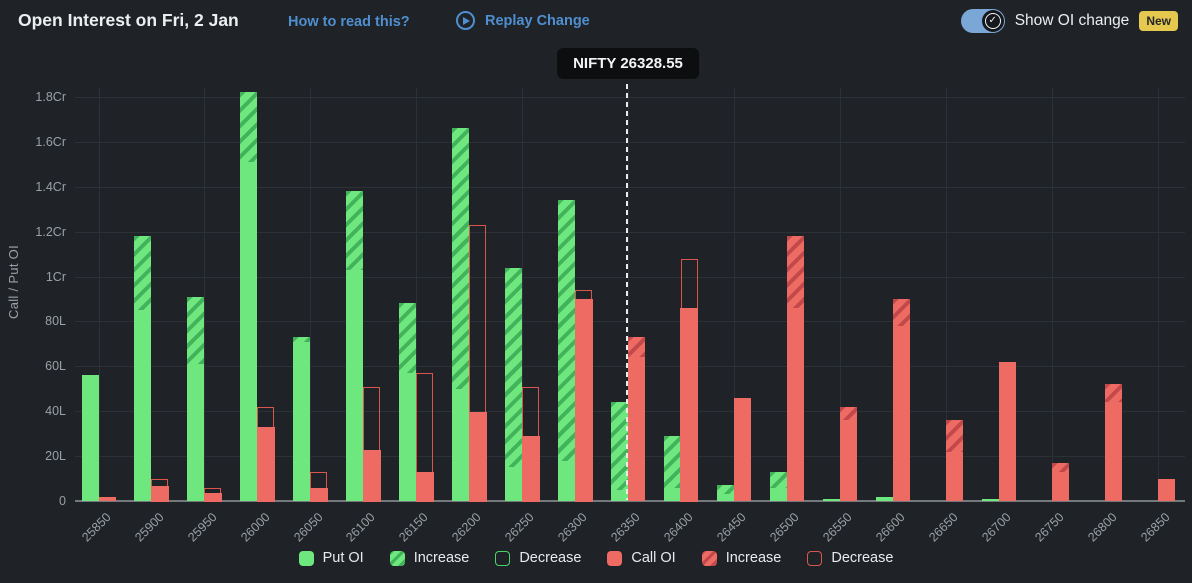 This screenshot has width=1192, height=583. What do you see at coordinates (641, 558) in the screenshot?
I see `legend-item-call-solid: Call OI` at bounding box center [641, 558].